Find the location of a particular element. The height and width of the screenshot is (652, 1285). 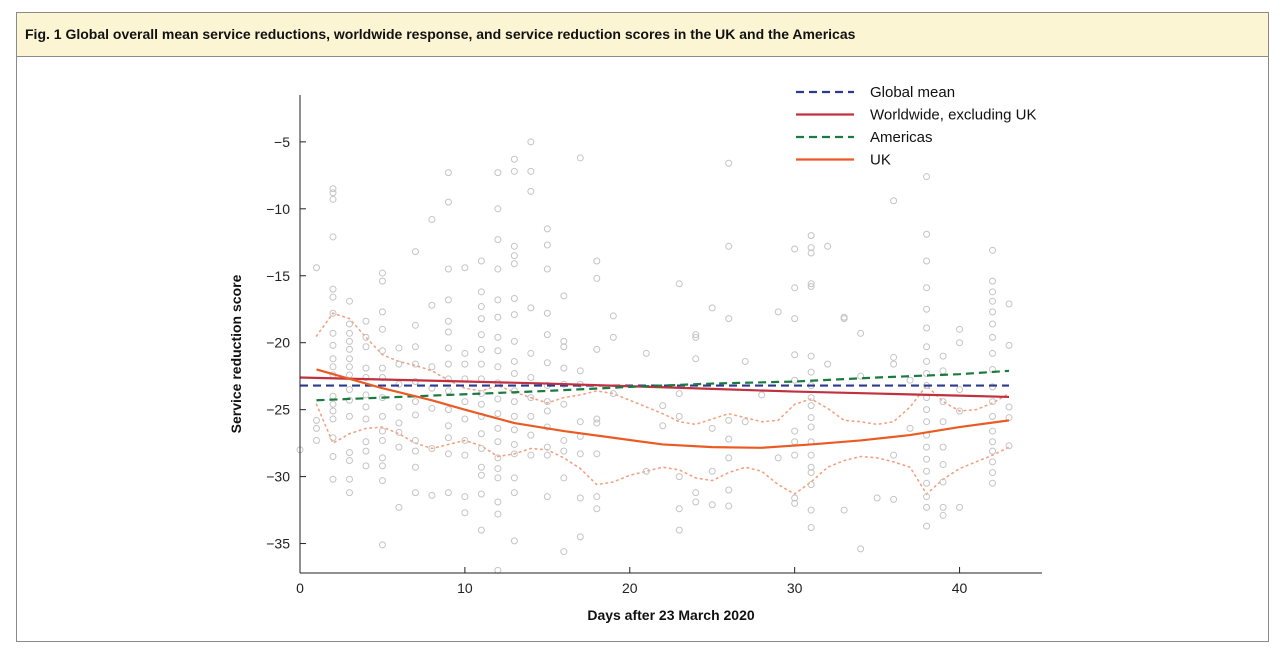

legend-label-uk: UK is located at coordinates (880, 160).